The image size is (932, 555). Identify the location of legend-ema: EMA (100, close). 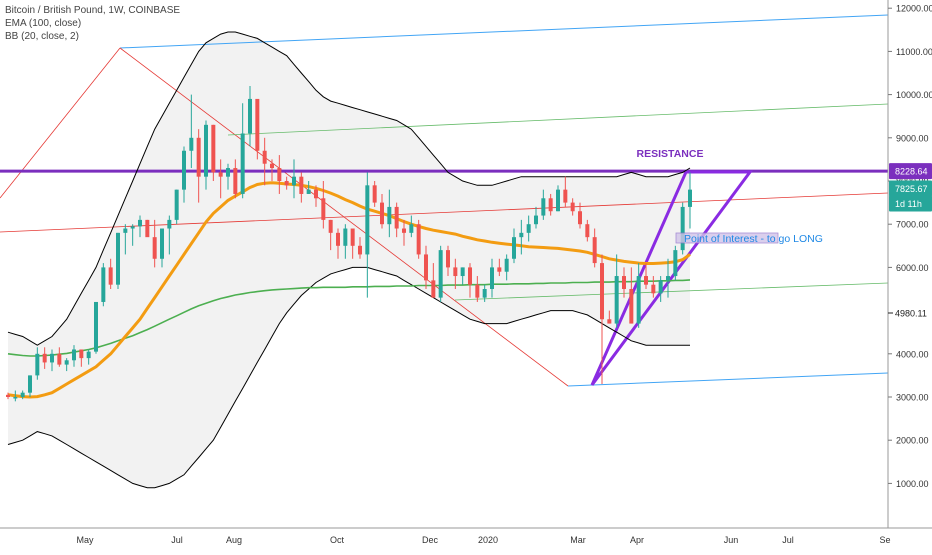
(43, 23).